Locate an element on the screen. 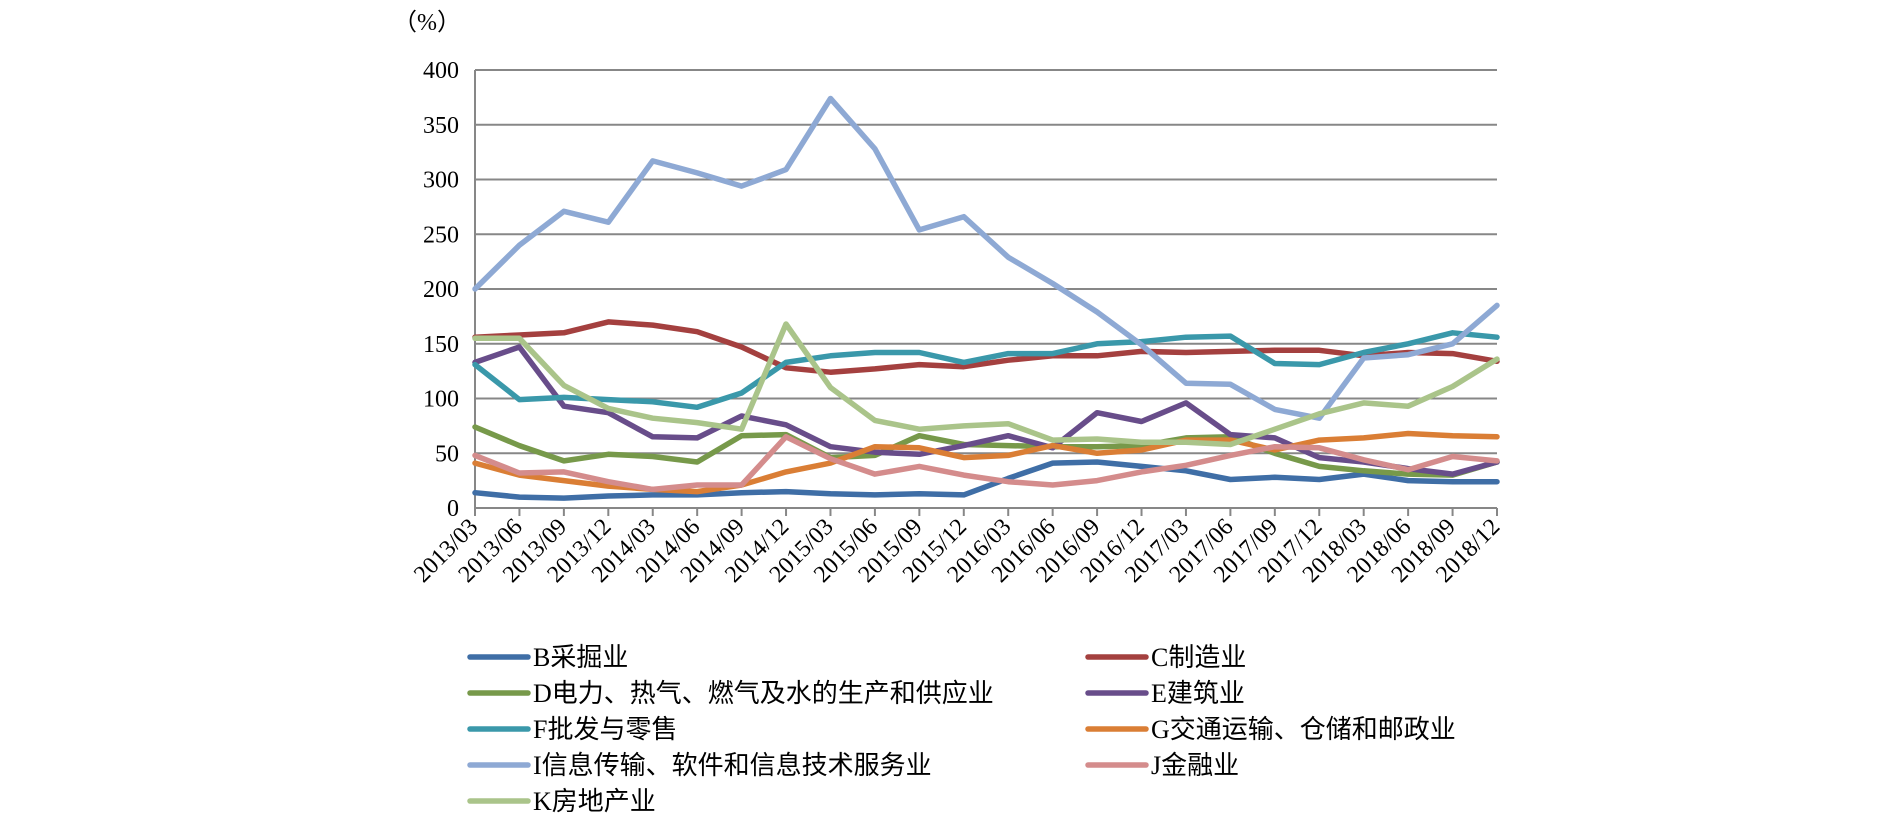 Image resolution: width=1890 pixels, height=823 pixels. y-tick-label: 50 is located at coordinates (447, 454).